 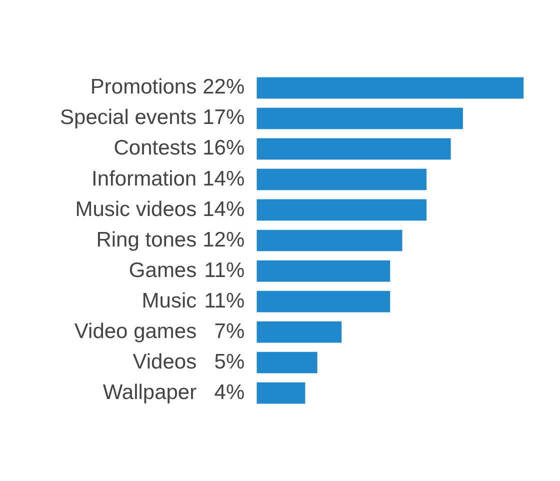 I want to click on y-tick-label: Music videos, so click(x=136, y=209).